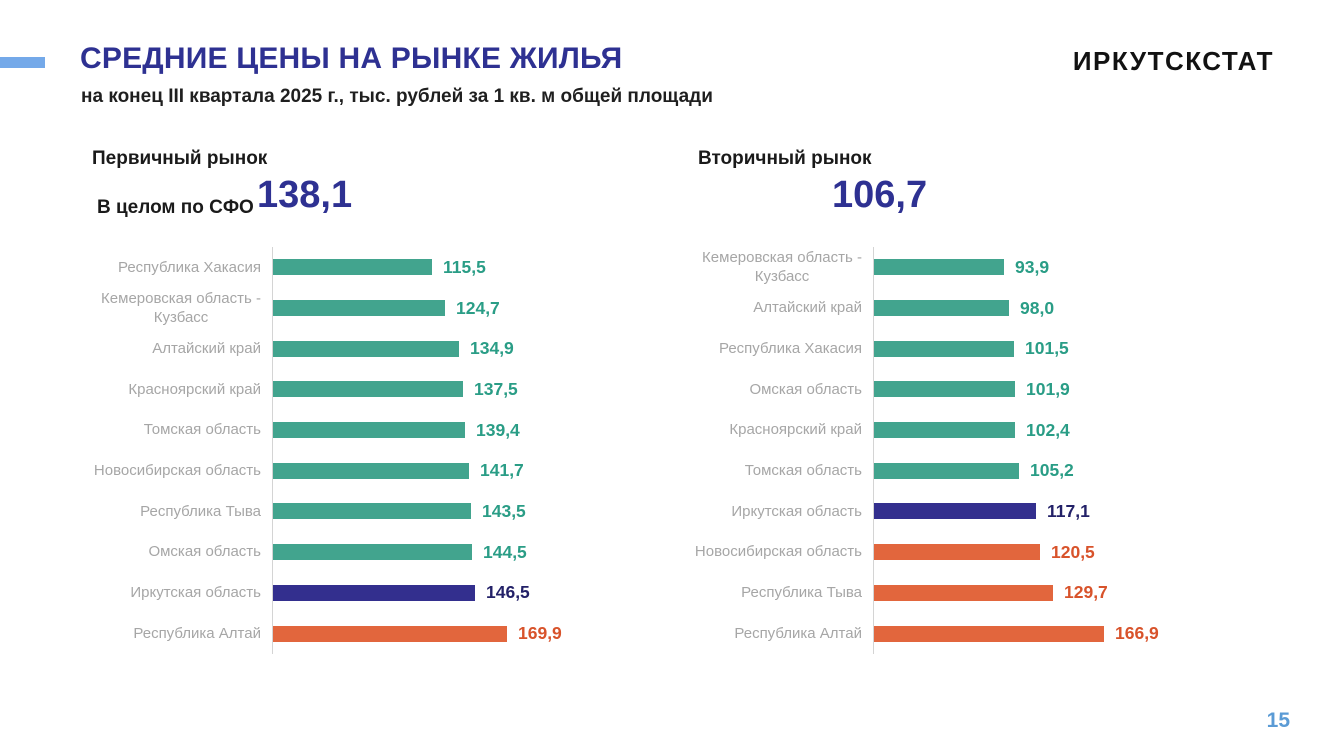 Image resolution: width=1320 pixels, height=743 pixels. I want to click on chart-row: Омская область 101,9, so click(971, 389).